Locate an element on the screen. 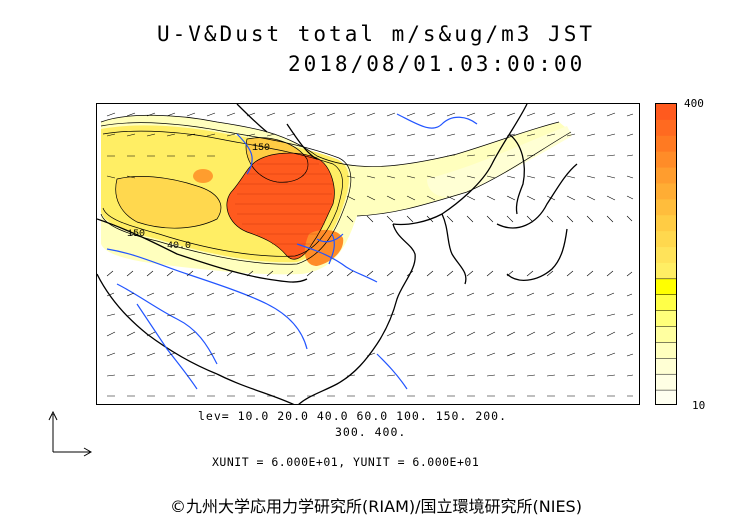  levels-line-1: lev= 10.0 20.0 40.0 60.0 100. 150. 200. is located at coordinates (353, 416).